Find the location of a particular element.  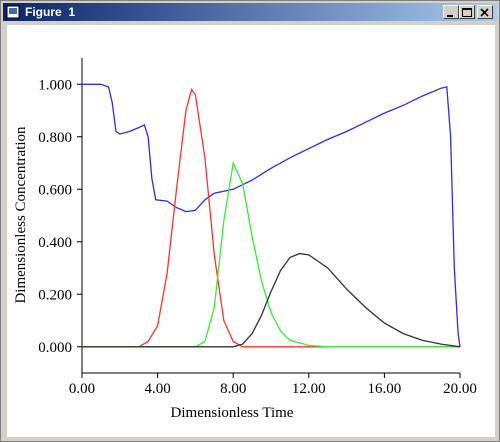

title-bar: Figure 1 is located at coordinates (250, 12).